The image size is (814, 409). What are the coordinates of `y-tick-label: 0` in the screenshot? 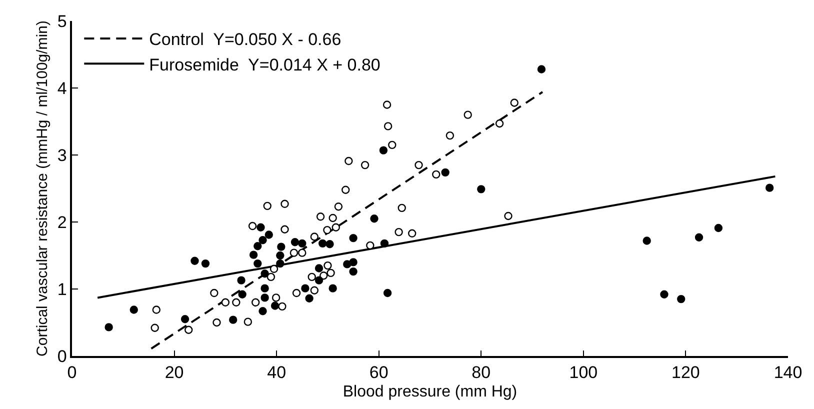 It's located at (62, 356).